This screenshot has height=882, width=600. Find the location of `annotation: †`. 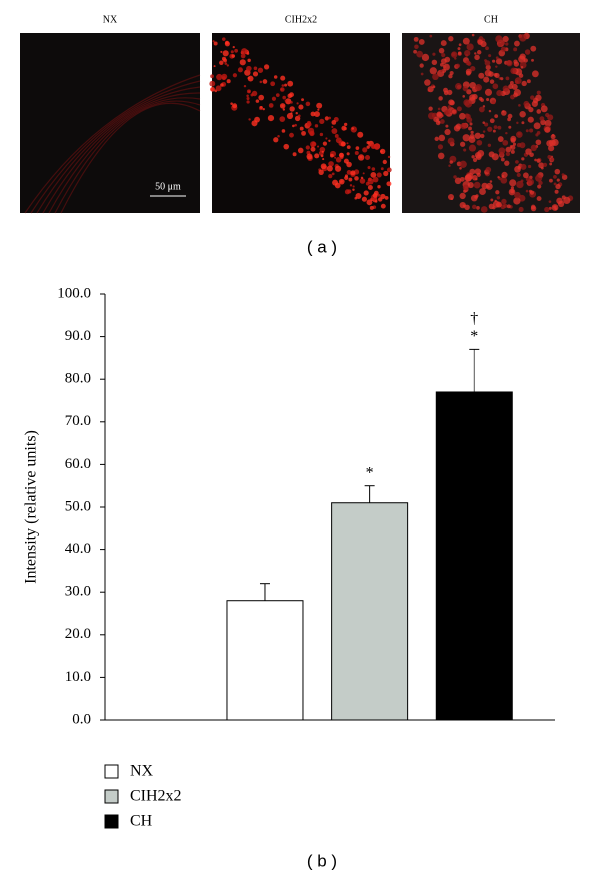

annotation: † is located at coordinates (474, 318).